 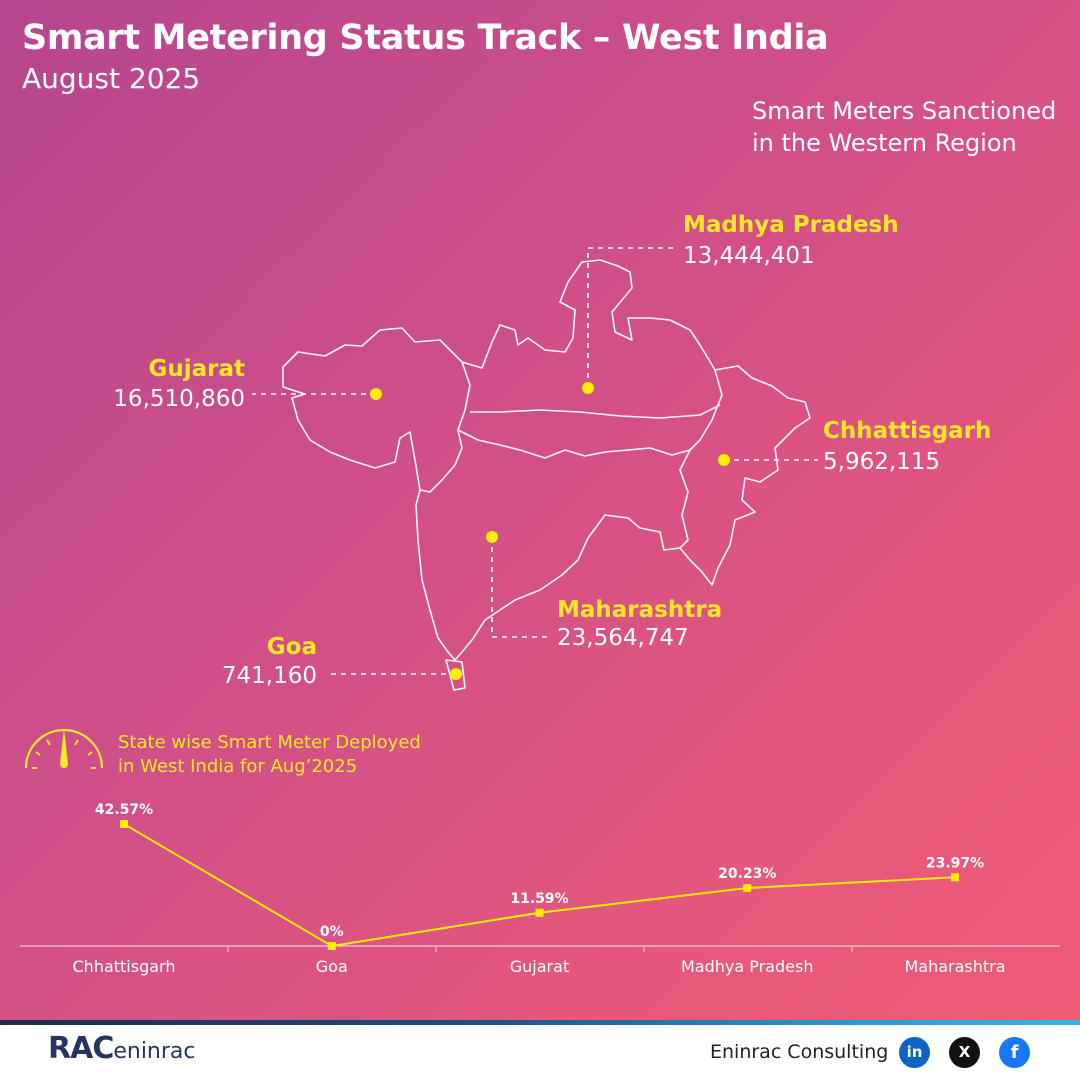 What do you see at coordinates (595, 411) in the screenshot?
I see `mp-river-edge` at bounding box center [595, 411].